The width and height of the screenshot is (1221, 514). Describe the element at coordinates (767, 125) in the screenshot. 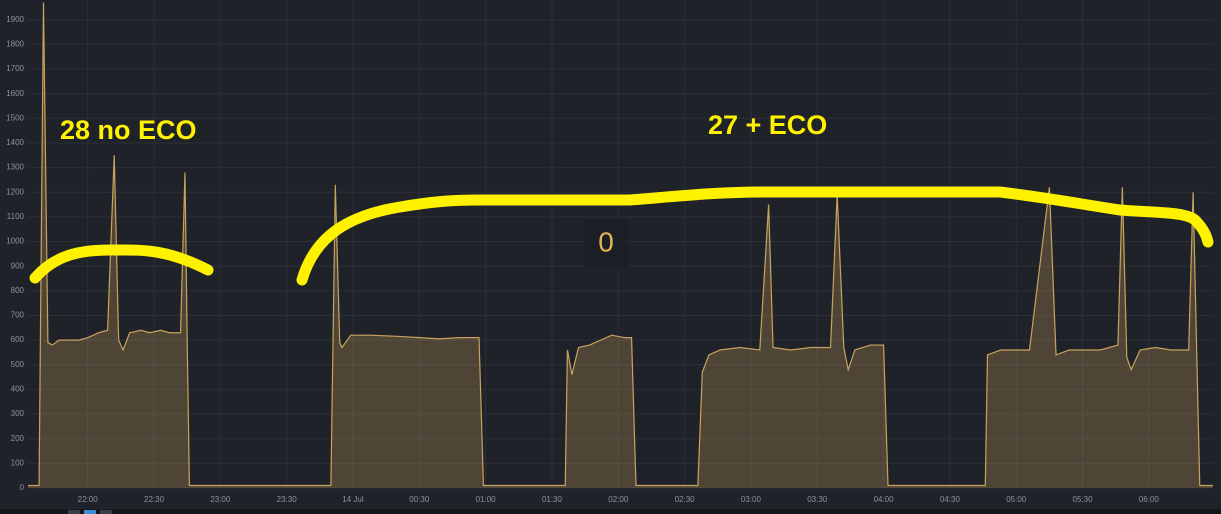

I see `annotation: 27 + ECO` at that location.